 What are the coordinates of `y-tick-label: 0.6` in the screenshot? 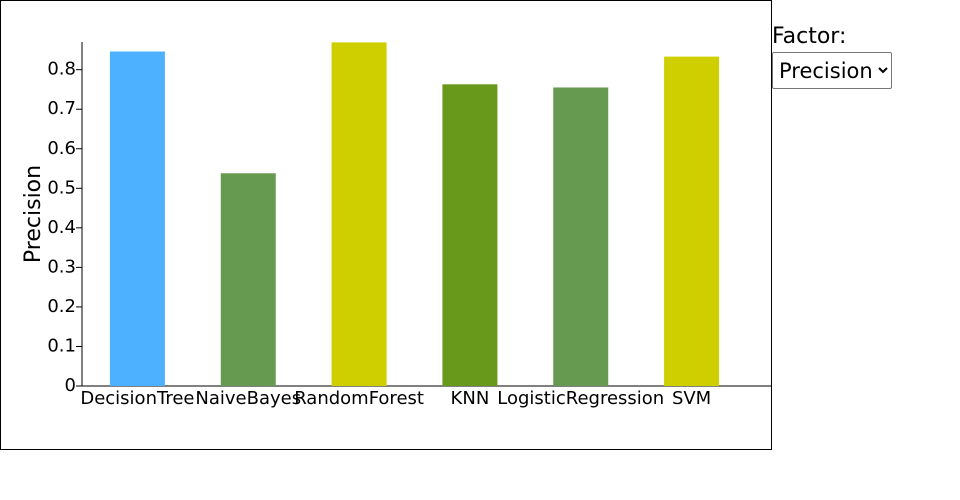 It's located at (61, 148).